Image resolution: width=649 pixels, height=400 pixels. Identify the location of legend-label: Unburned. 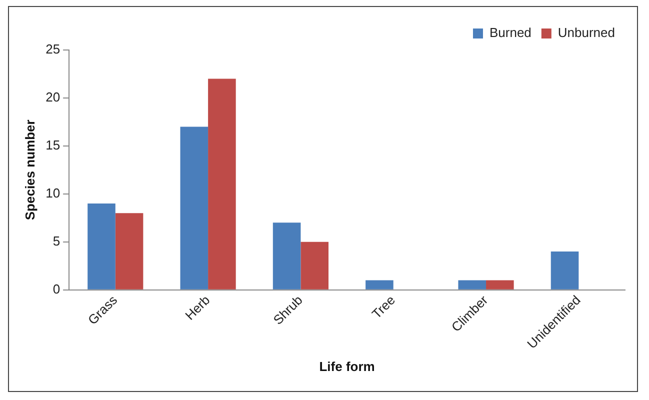
(587, 32).